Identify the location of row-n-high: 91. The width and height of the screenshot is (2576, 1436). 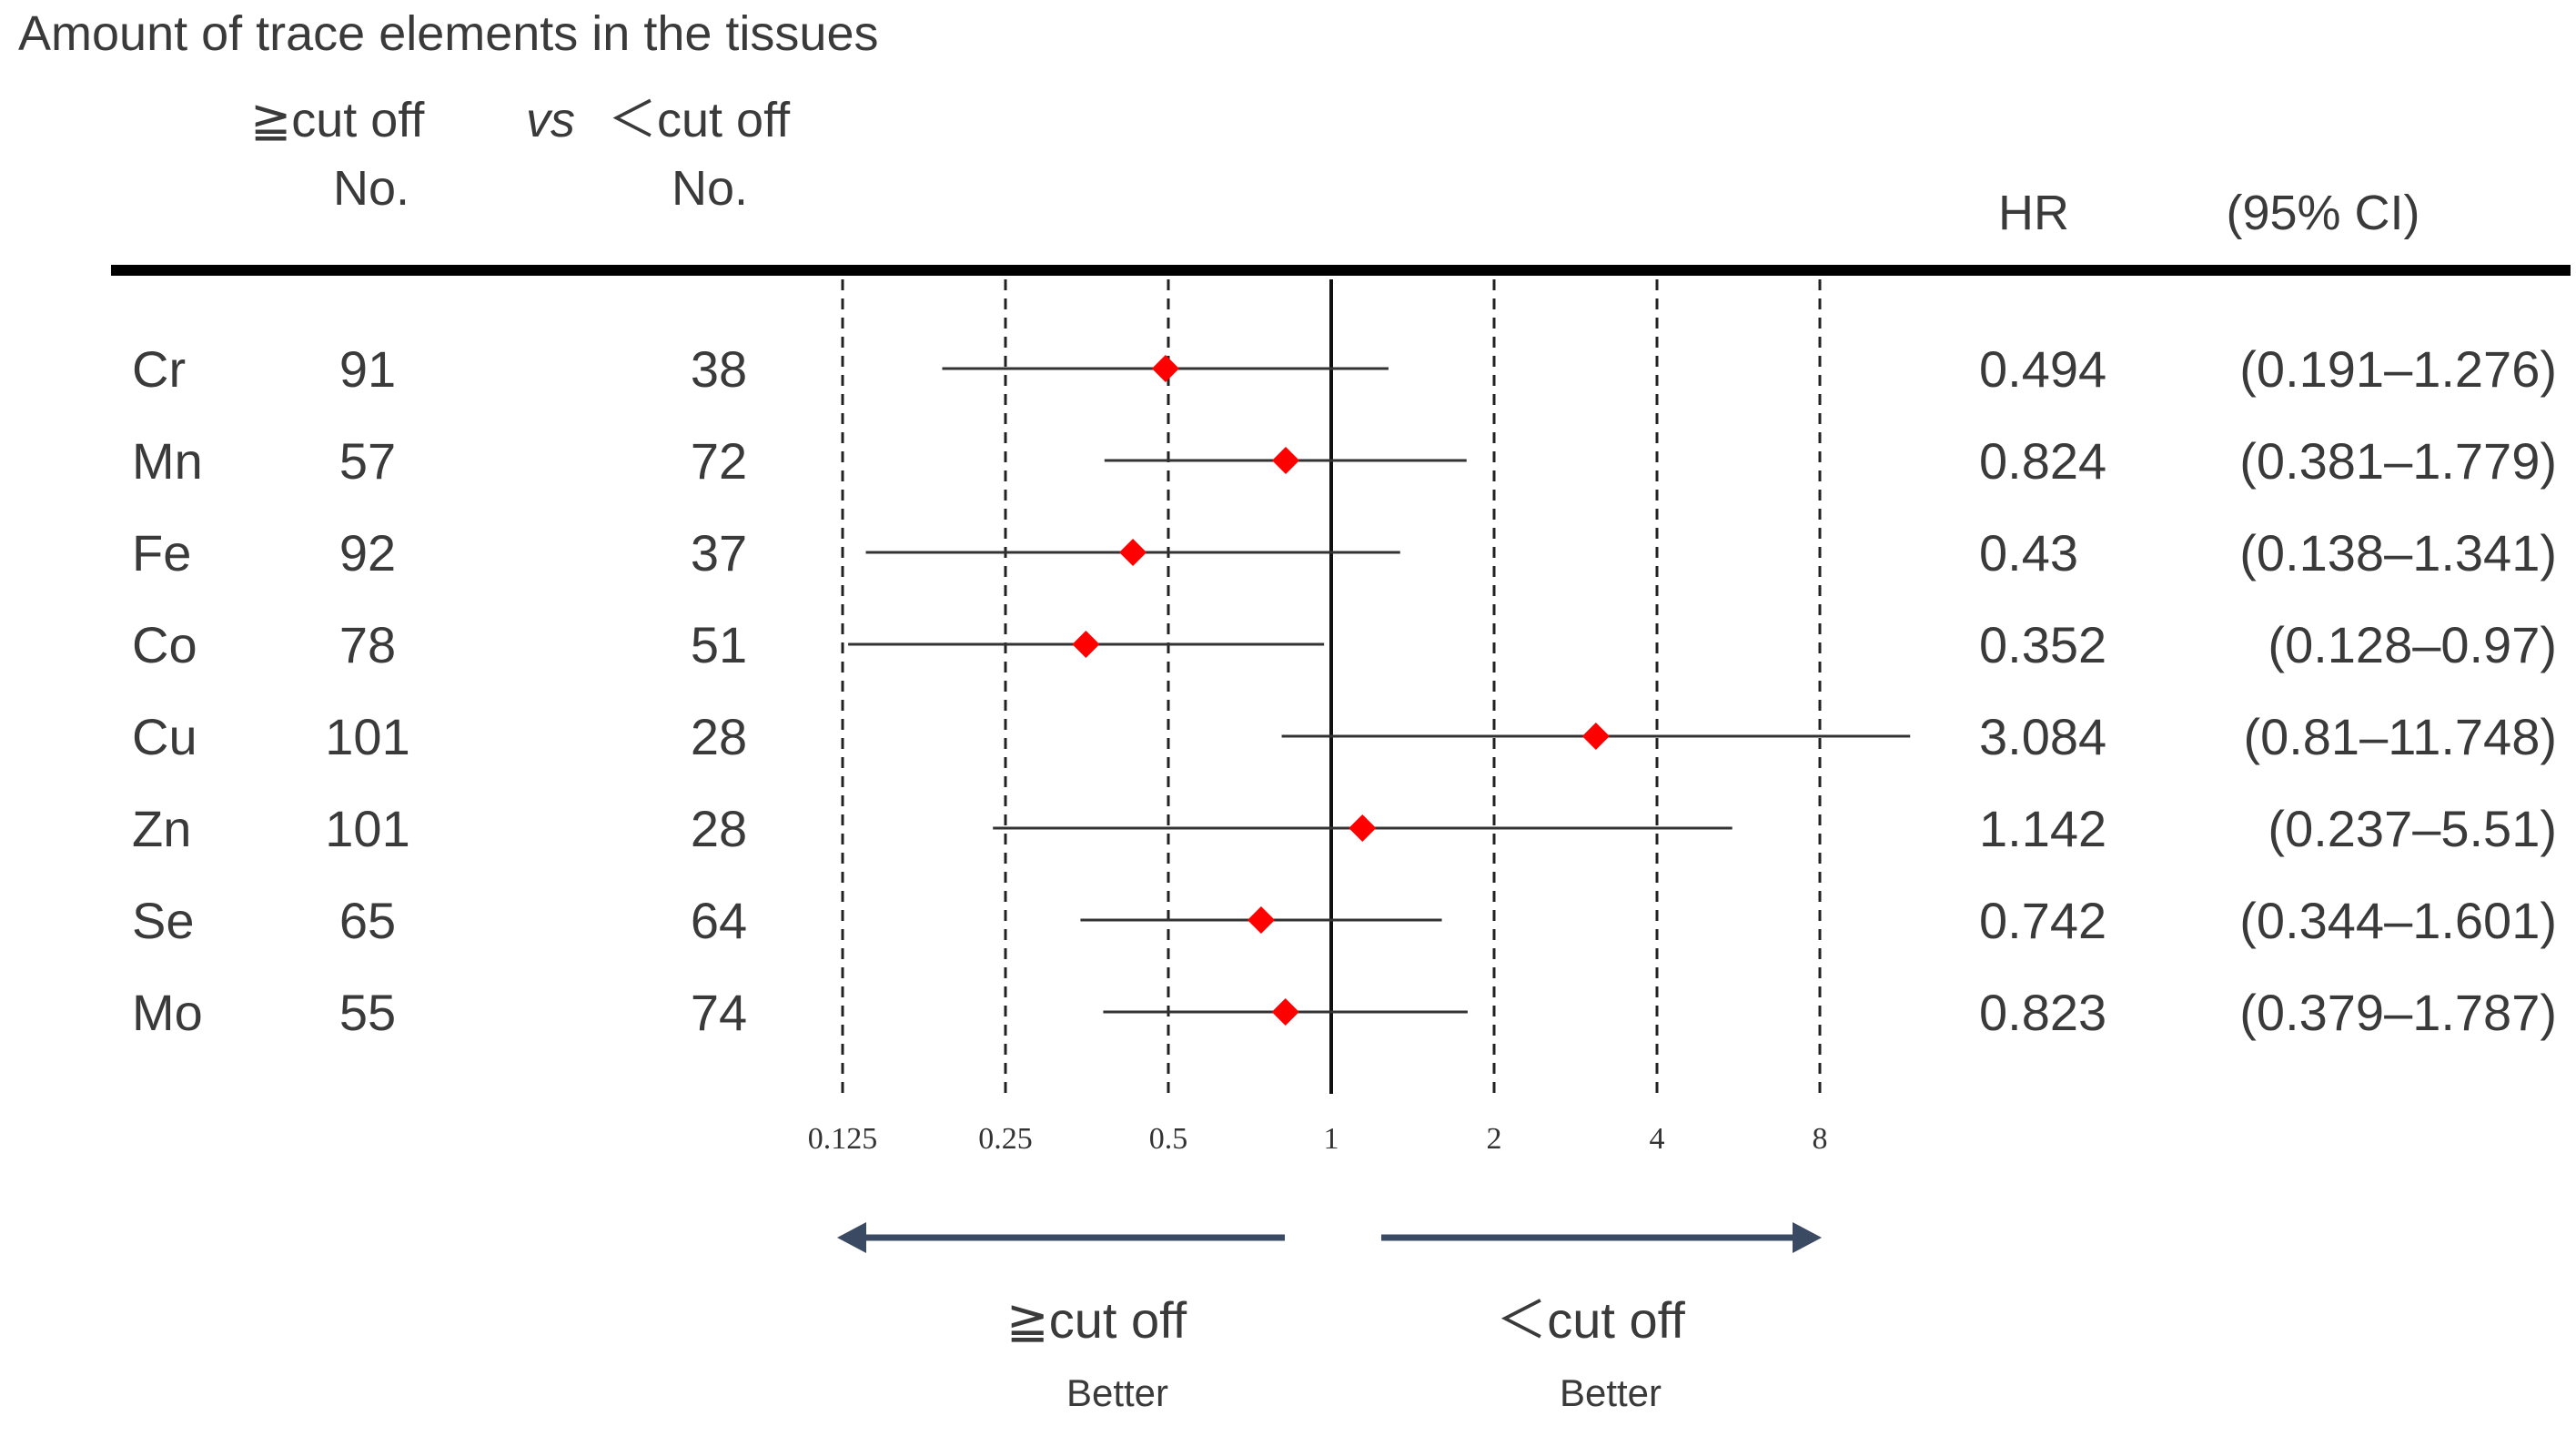
(367, 369).